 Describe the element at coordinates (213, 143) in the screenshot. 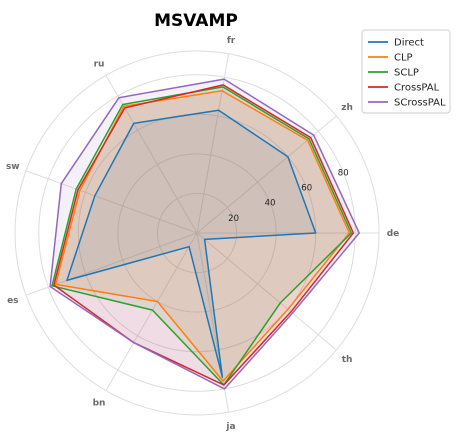

I see `spoke-fr` at that location.